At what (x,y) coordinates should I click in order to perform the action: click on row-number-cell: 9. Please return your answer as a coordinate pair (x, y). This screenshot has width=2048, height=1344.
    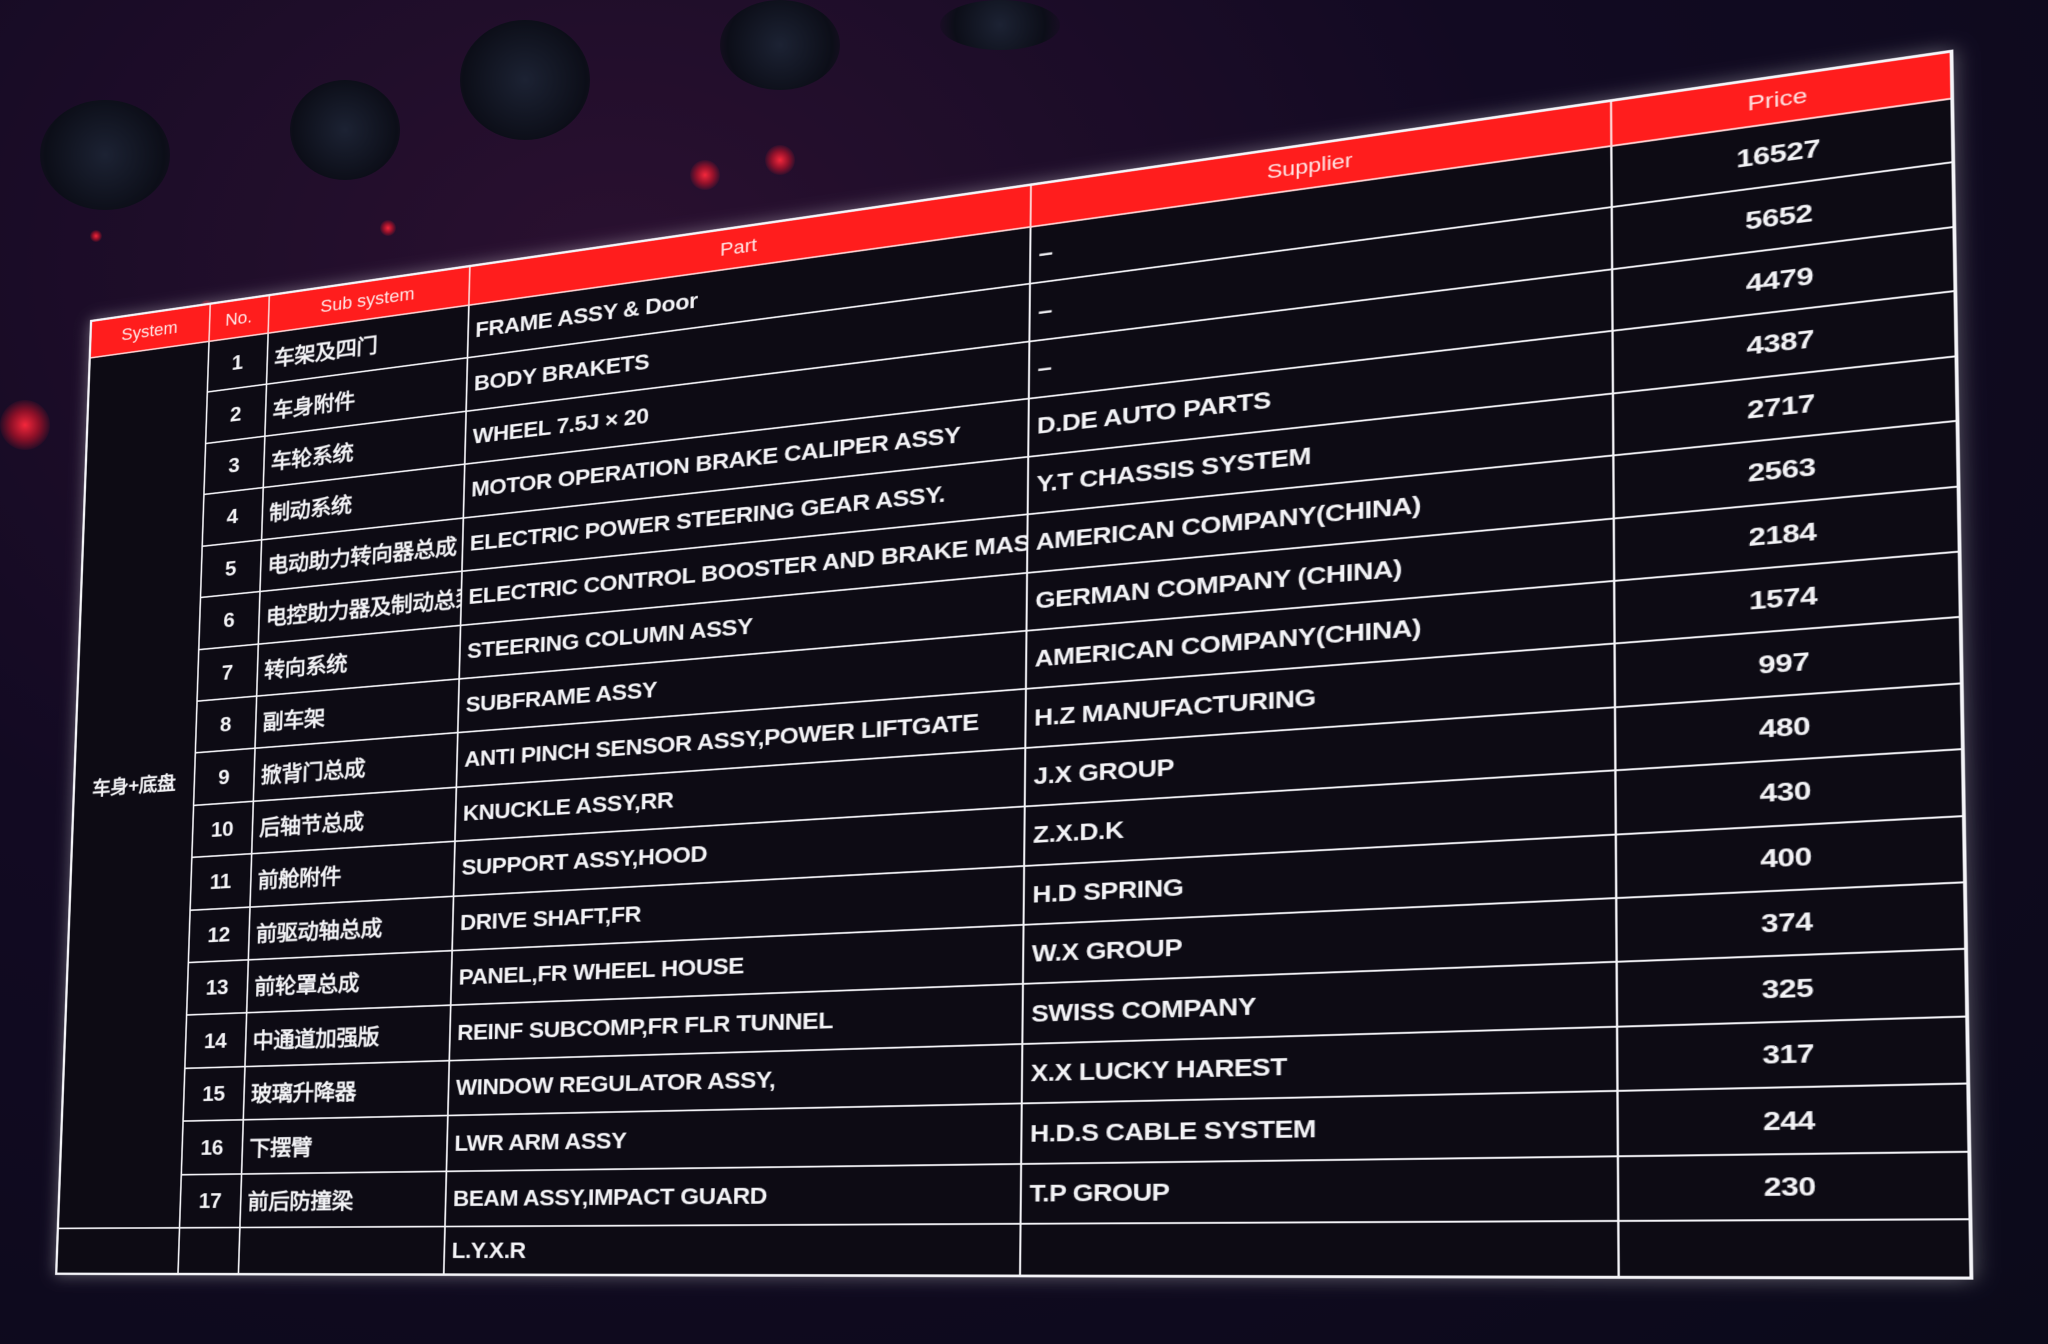
    Looking at the image, I should click on (223, 777).